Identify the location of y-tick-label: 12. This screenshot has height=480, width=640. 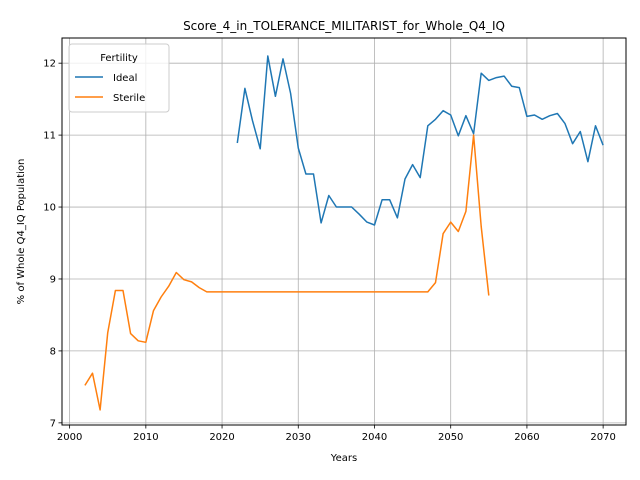
(49, 64).